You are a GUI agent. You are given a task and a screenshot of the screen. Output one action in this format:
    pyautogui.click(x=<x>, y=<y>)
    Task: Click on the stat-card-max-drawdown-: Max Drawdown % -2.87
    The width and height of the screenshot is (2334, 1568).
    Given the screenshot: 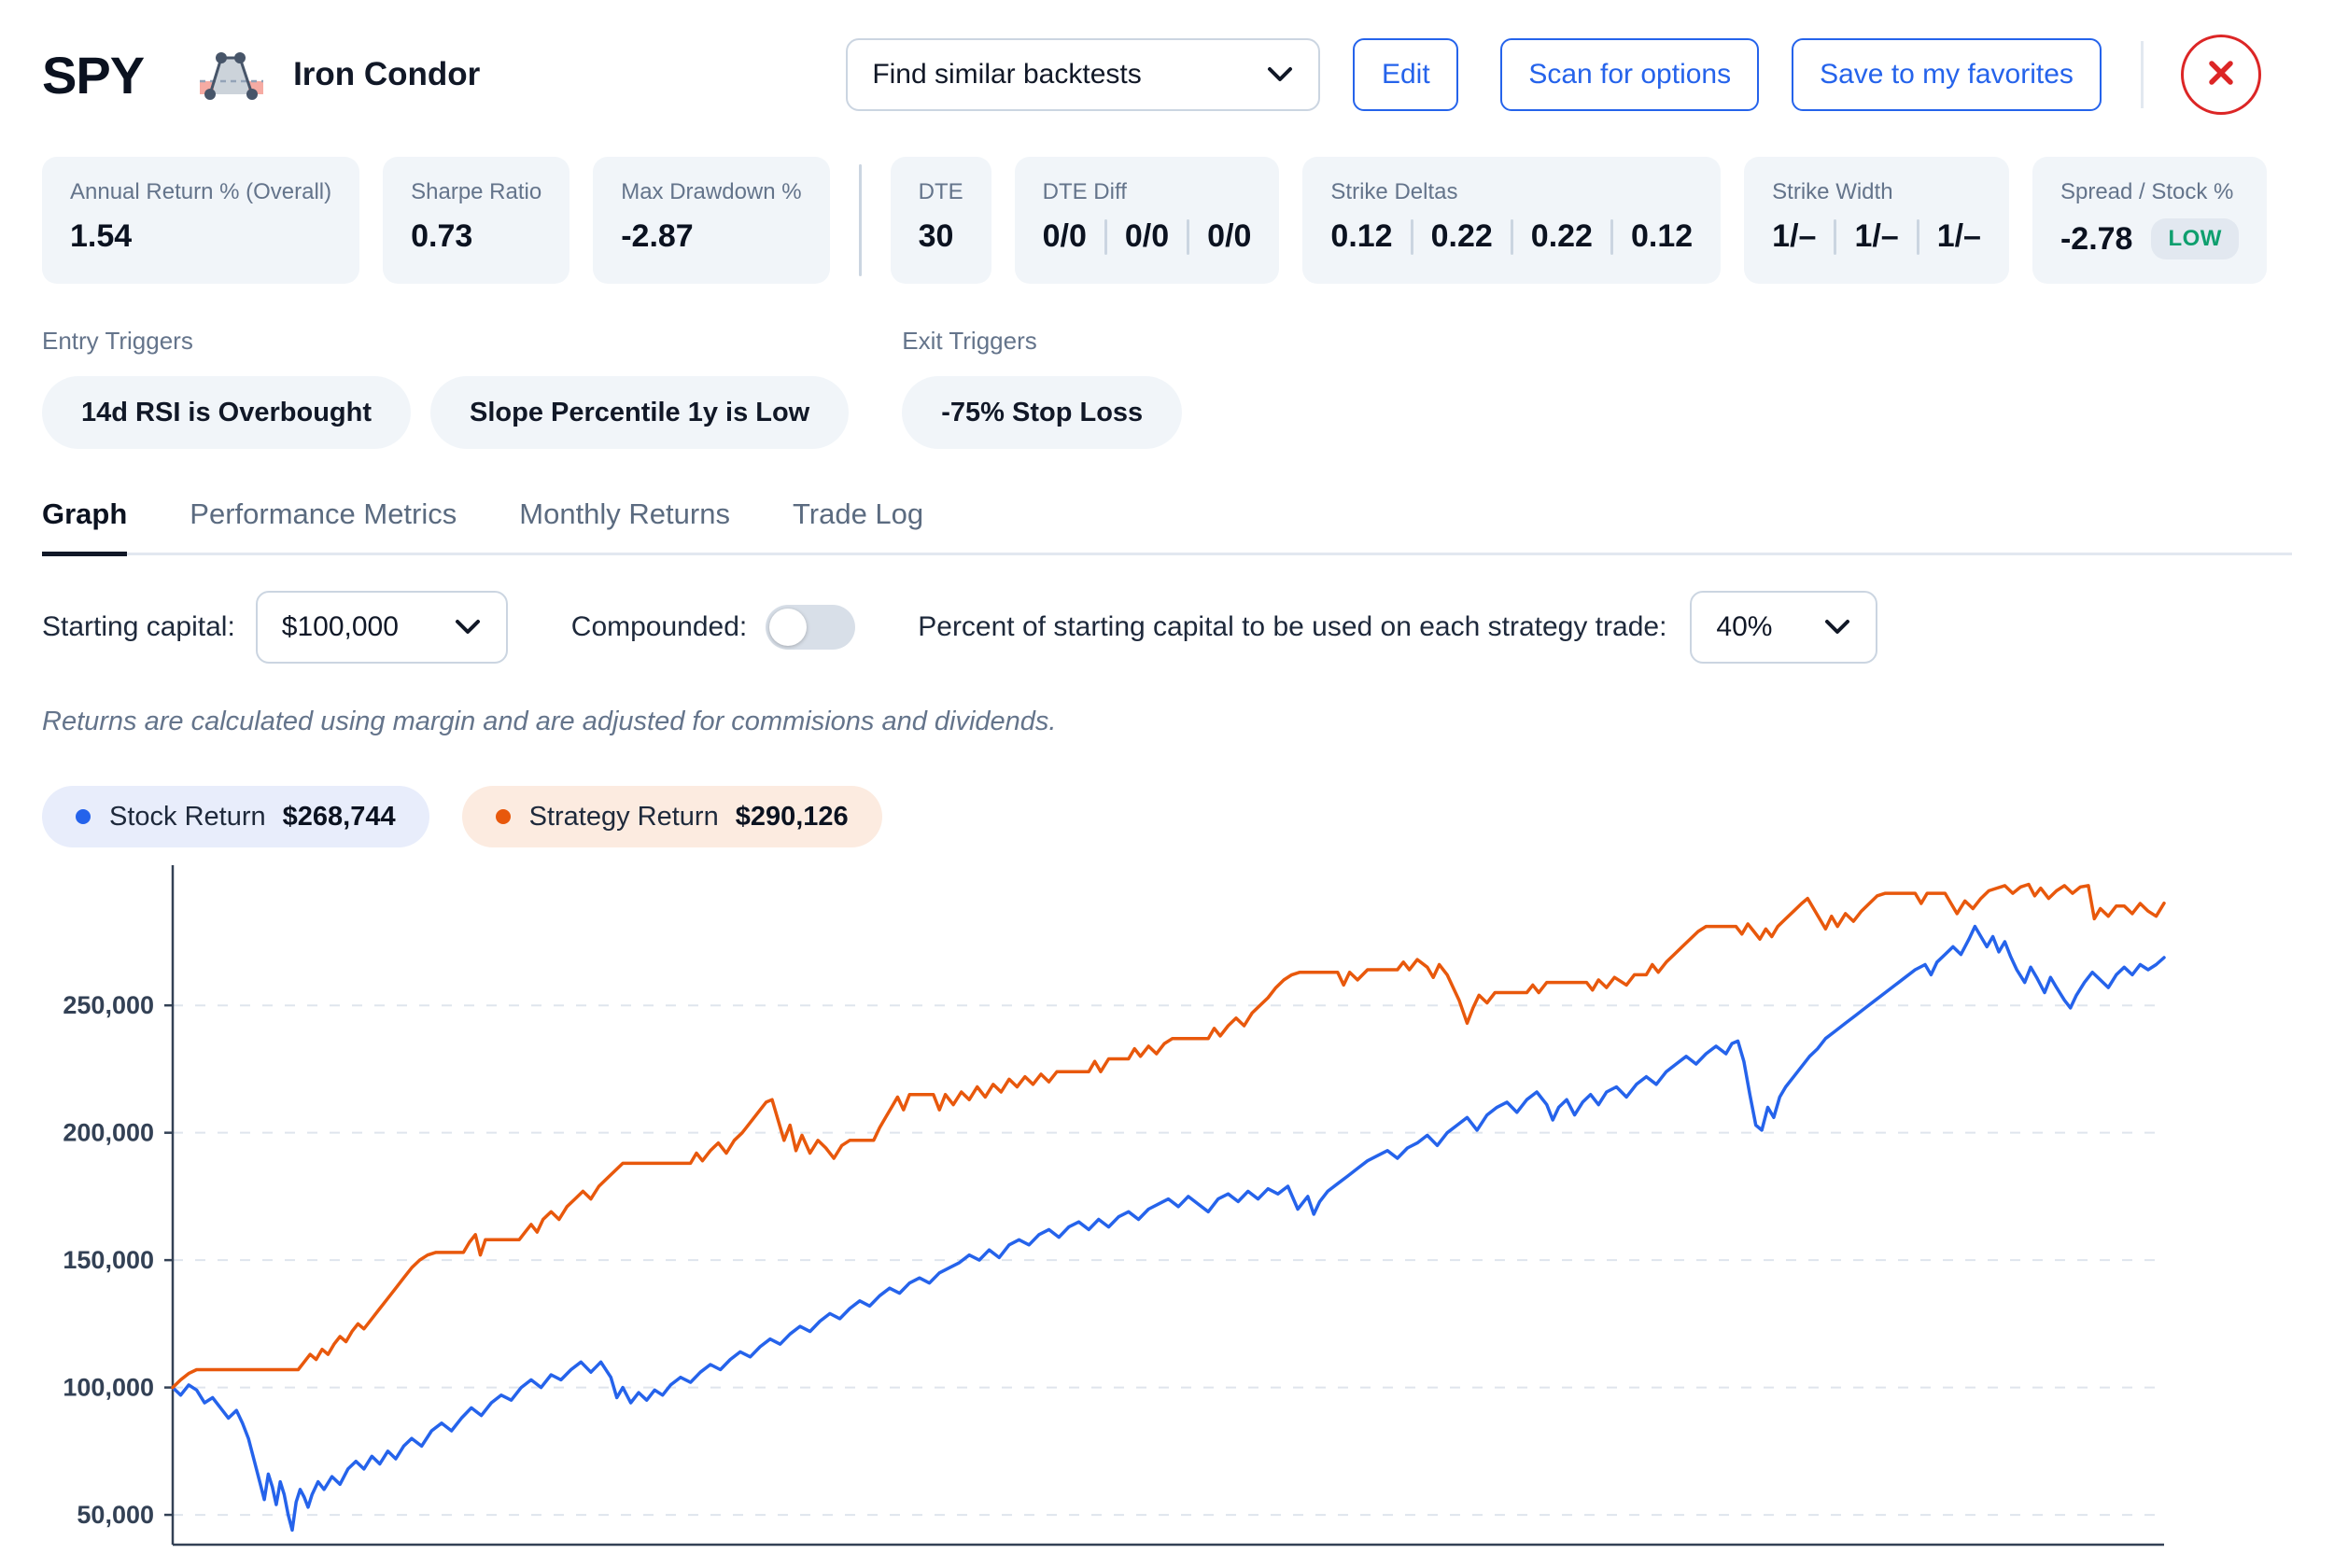 What is the action you would take?
    pyautogui.click(x=711, y=220)
    